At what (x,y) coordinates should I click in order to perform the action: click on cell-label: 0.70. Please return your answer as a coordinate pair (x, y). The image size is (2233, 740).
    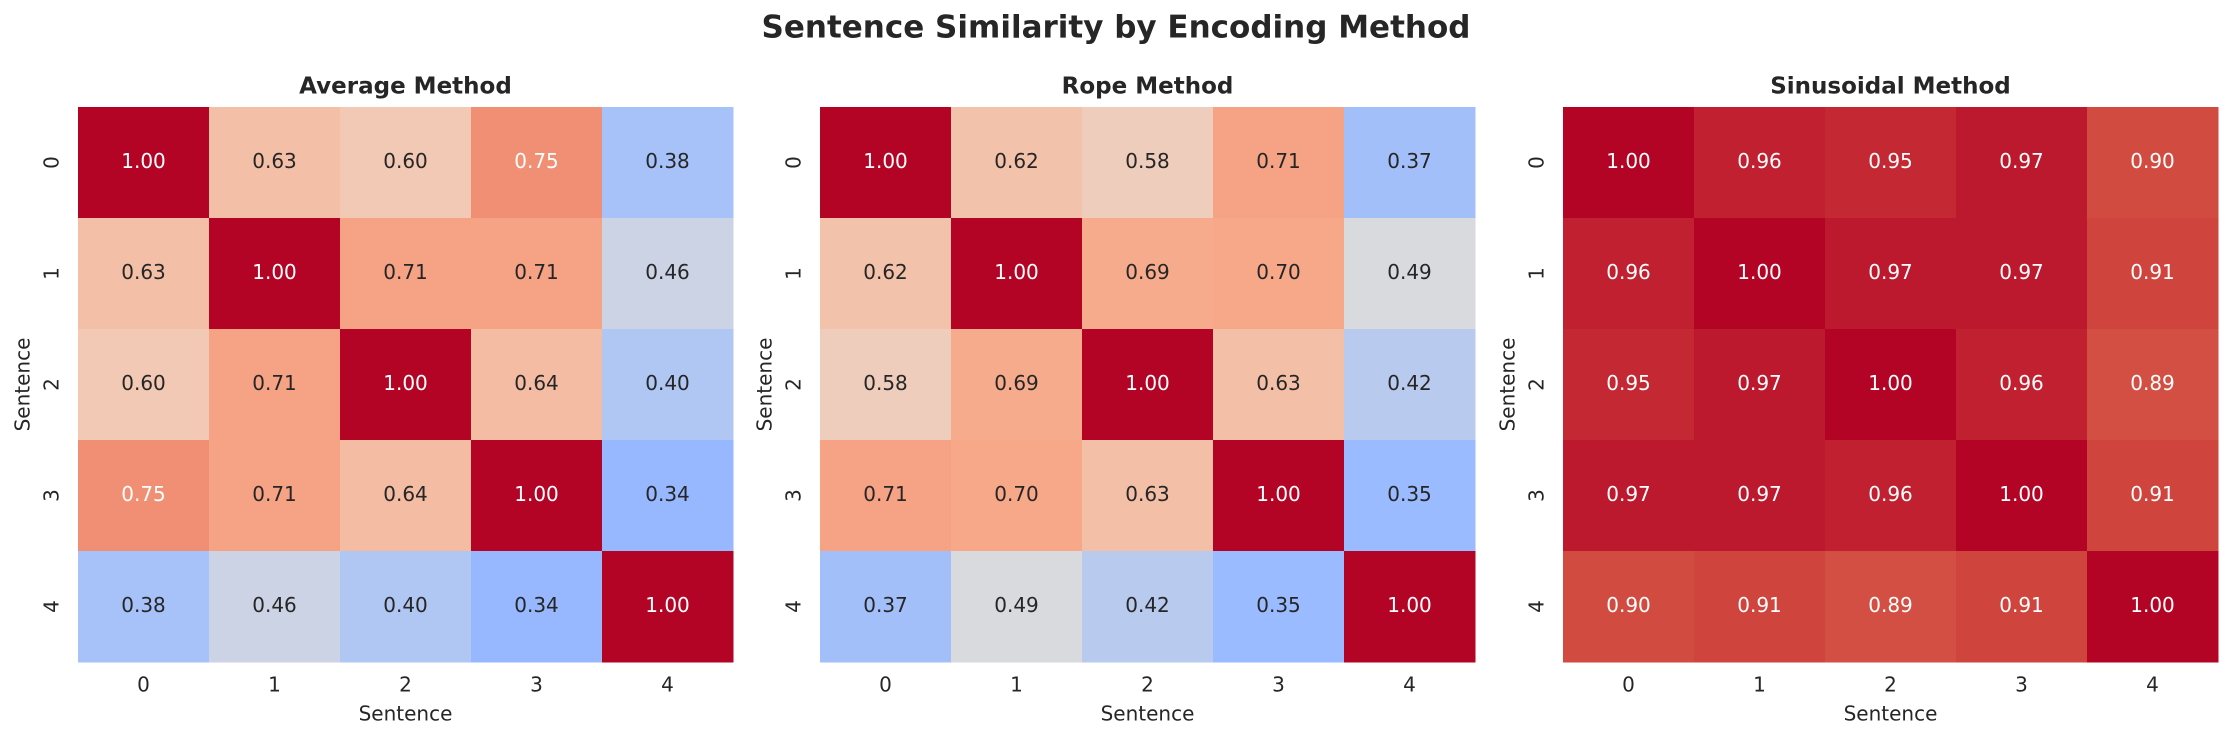
    Looking at the image, I should click on (1278, 272).